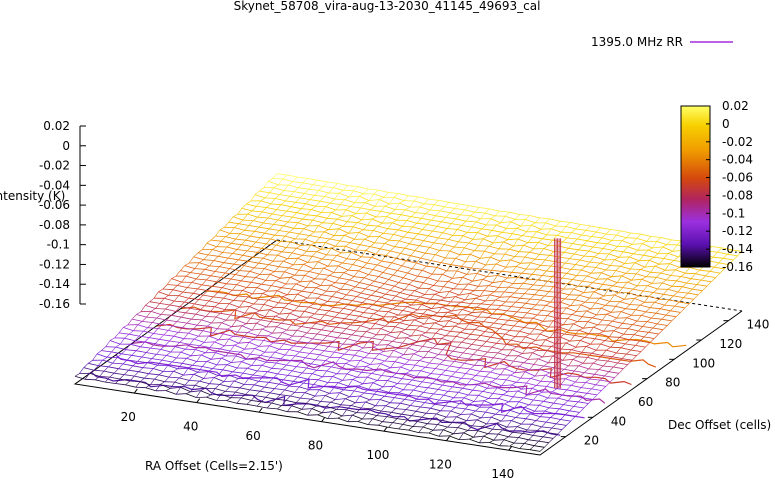 The height and width of the screenshot is (478, 775). What do you see at coordinates (385, 429) in the screenshot?
I see `x-tick-mark` at bounding box center [385, 429].